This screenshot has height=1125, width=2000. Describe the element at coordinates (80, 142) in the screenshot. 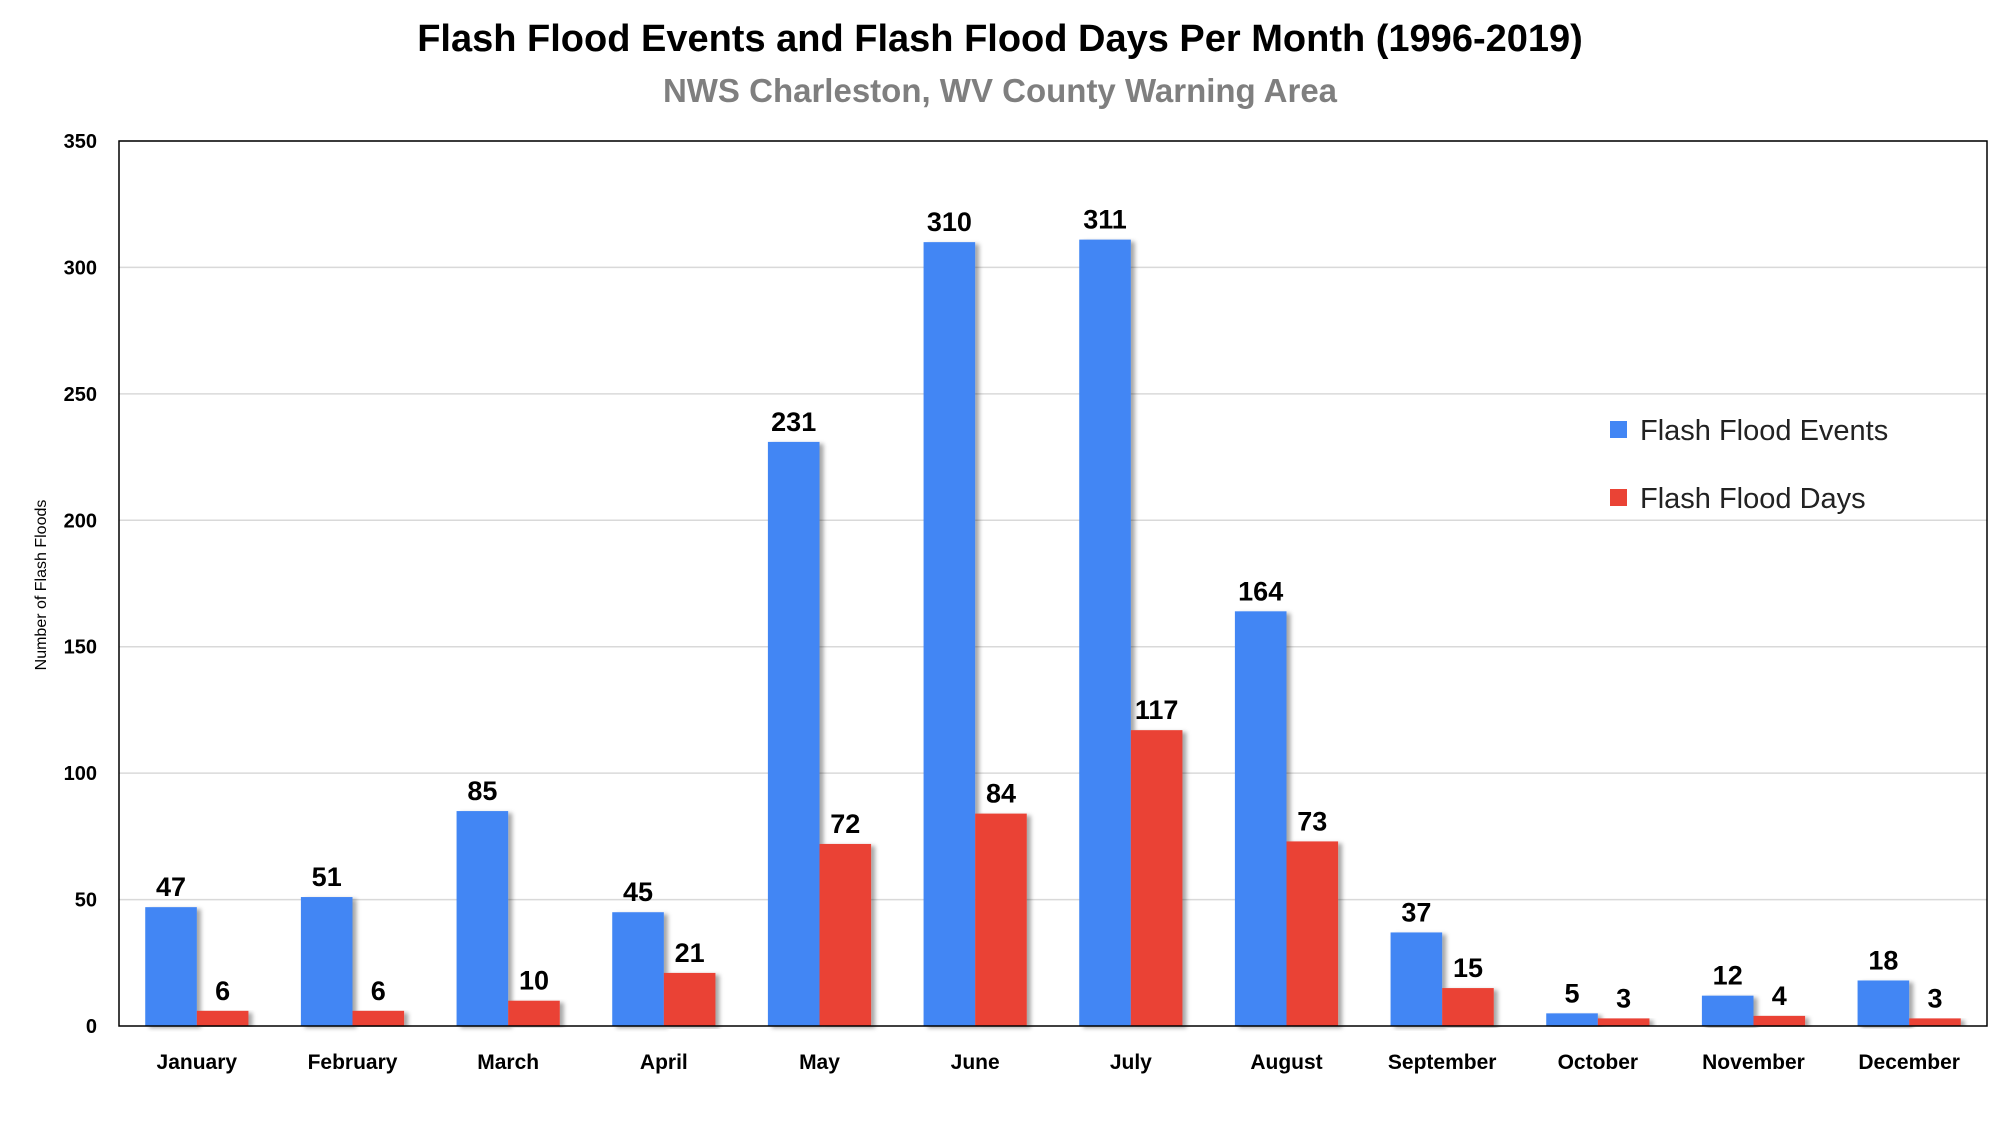

I see `y-tick-label: 350` at that location.